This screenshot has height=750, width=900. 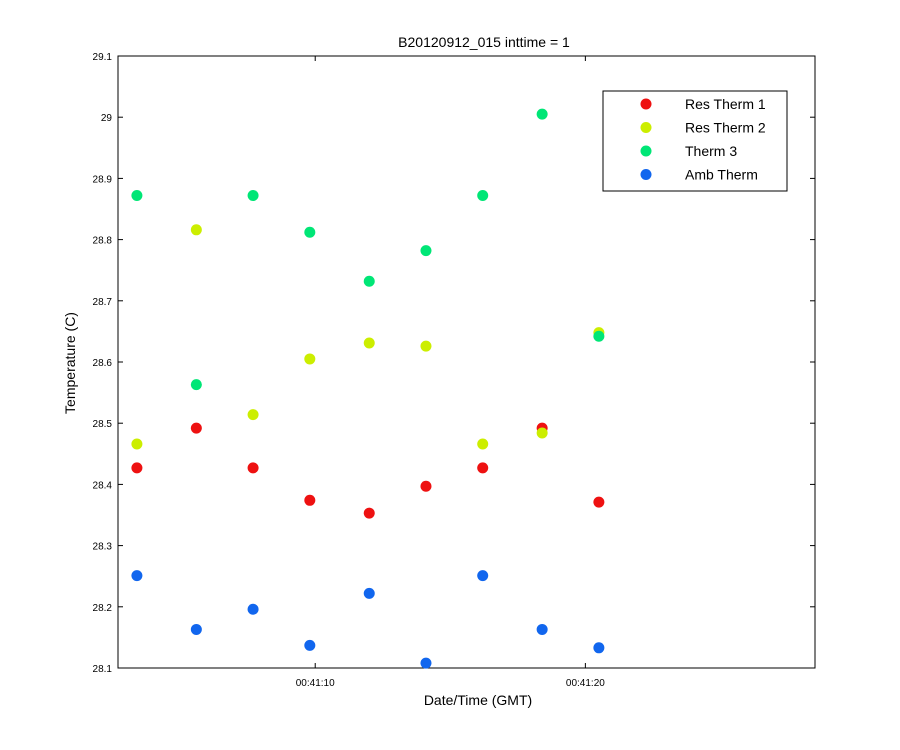 I want to click on y-tick-label: 29.1, so click(x=103, y=57).